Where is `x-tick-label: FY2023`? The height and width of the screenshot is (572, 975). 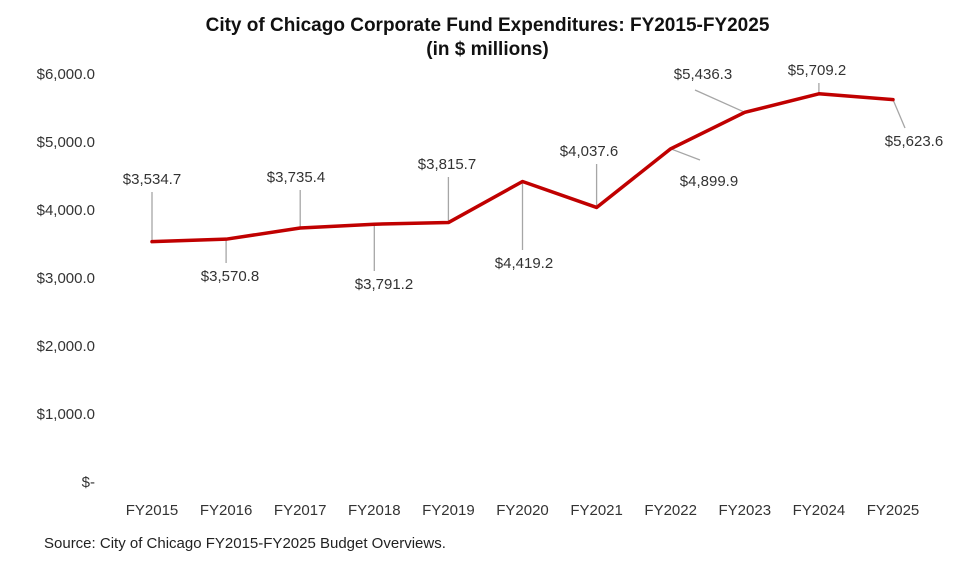 x-tick-label: FY2023 is located at coordinates (745, 510).